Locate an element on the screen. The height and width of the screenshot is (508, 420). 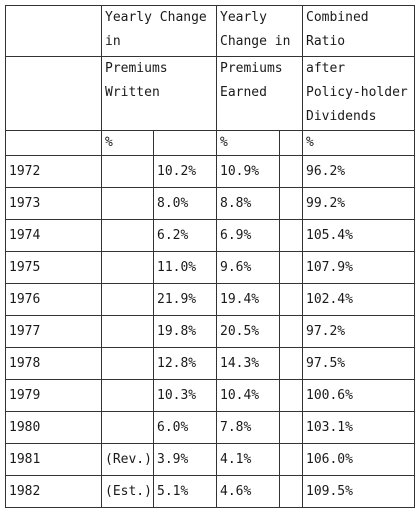
written-cell: 3.9% is located at coordinates (185, 460).